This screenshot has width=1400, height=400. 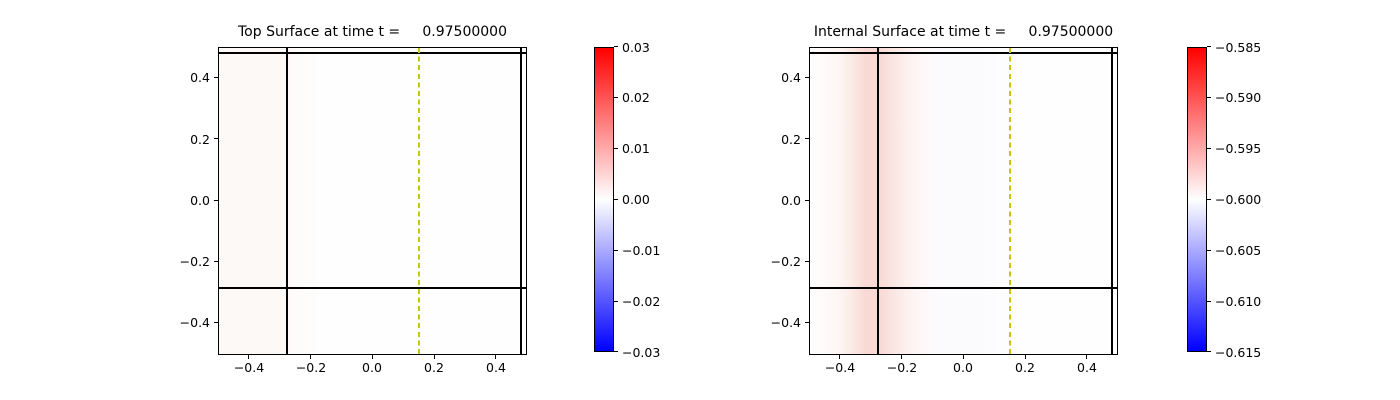 What do you see at coordinates (1238, 47) in the screenshot?
I see `colorbar-tick-label: −0.585` at bounding box center [1238, 47].